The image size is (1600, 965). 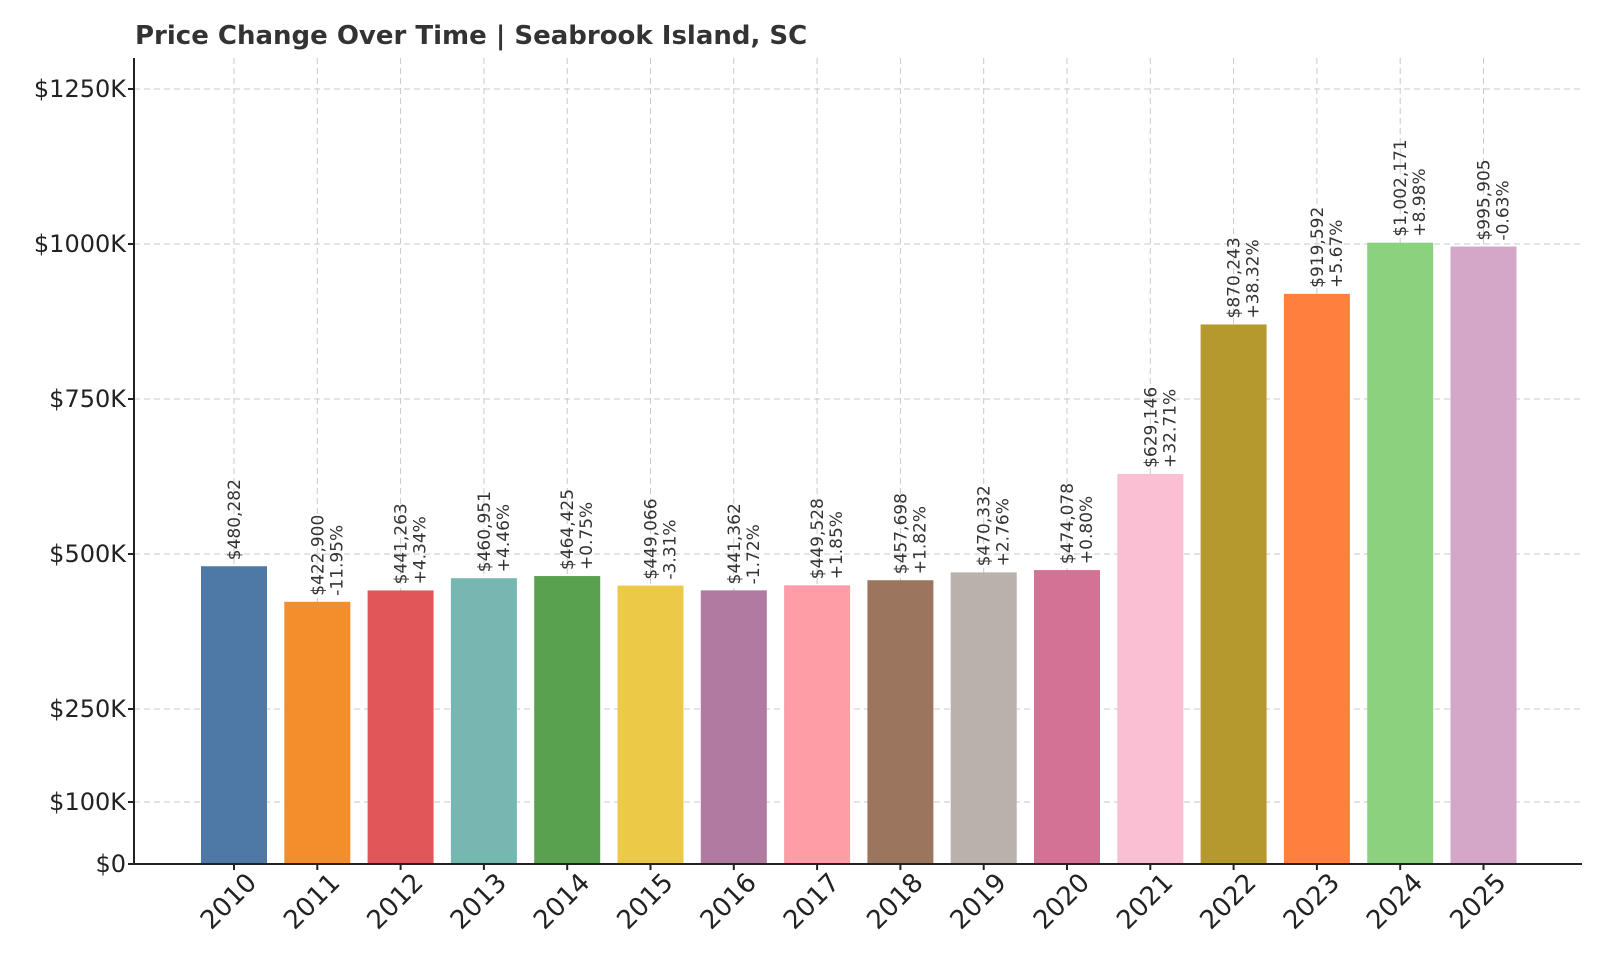 What do you see at coordinates (312, 902) in the screenshot?
I see `x-tick-label: 2011` at bounding box center [312, 902].